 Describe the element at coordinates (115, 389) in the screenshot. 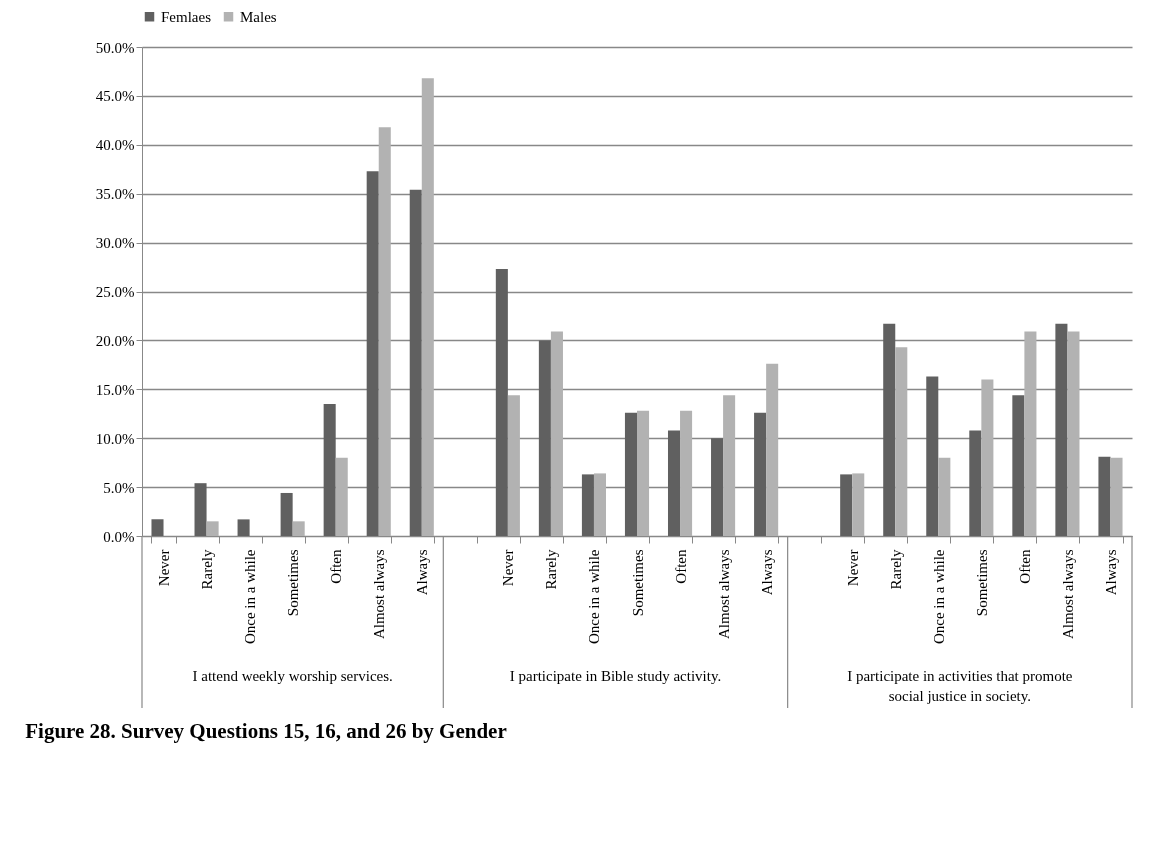

I see `y-tick-label: 15.0%` at that location.